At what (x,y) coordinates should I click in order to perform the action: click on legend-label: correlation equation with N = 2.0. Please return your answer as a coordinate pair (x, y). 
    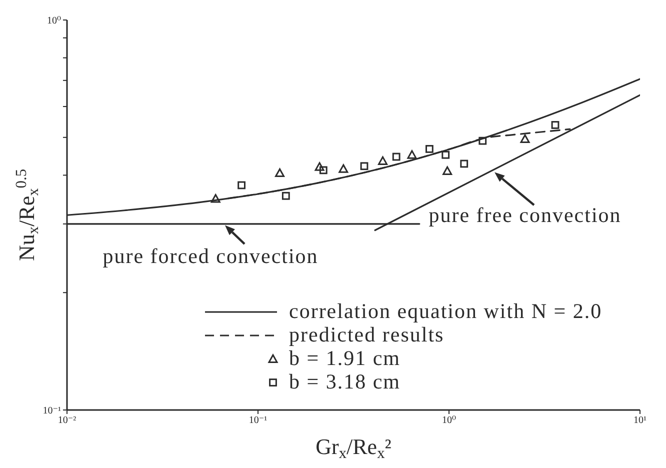
    Looking at the image, I should click on (445, 311).